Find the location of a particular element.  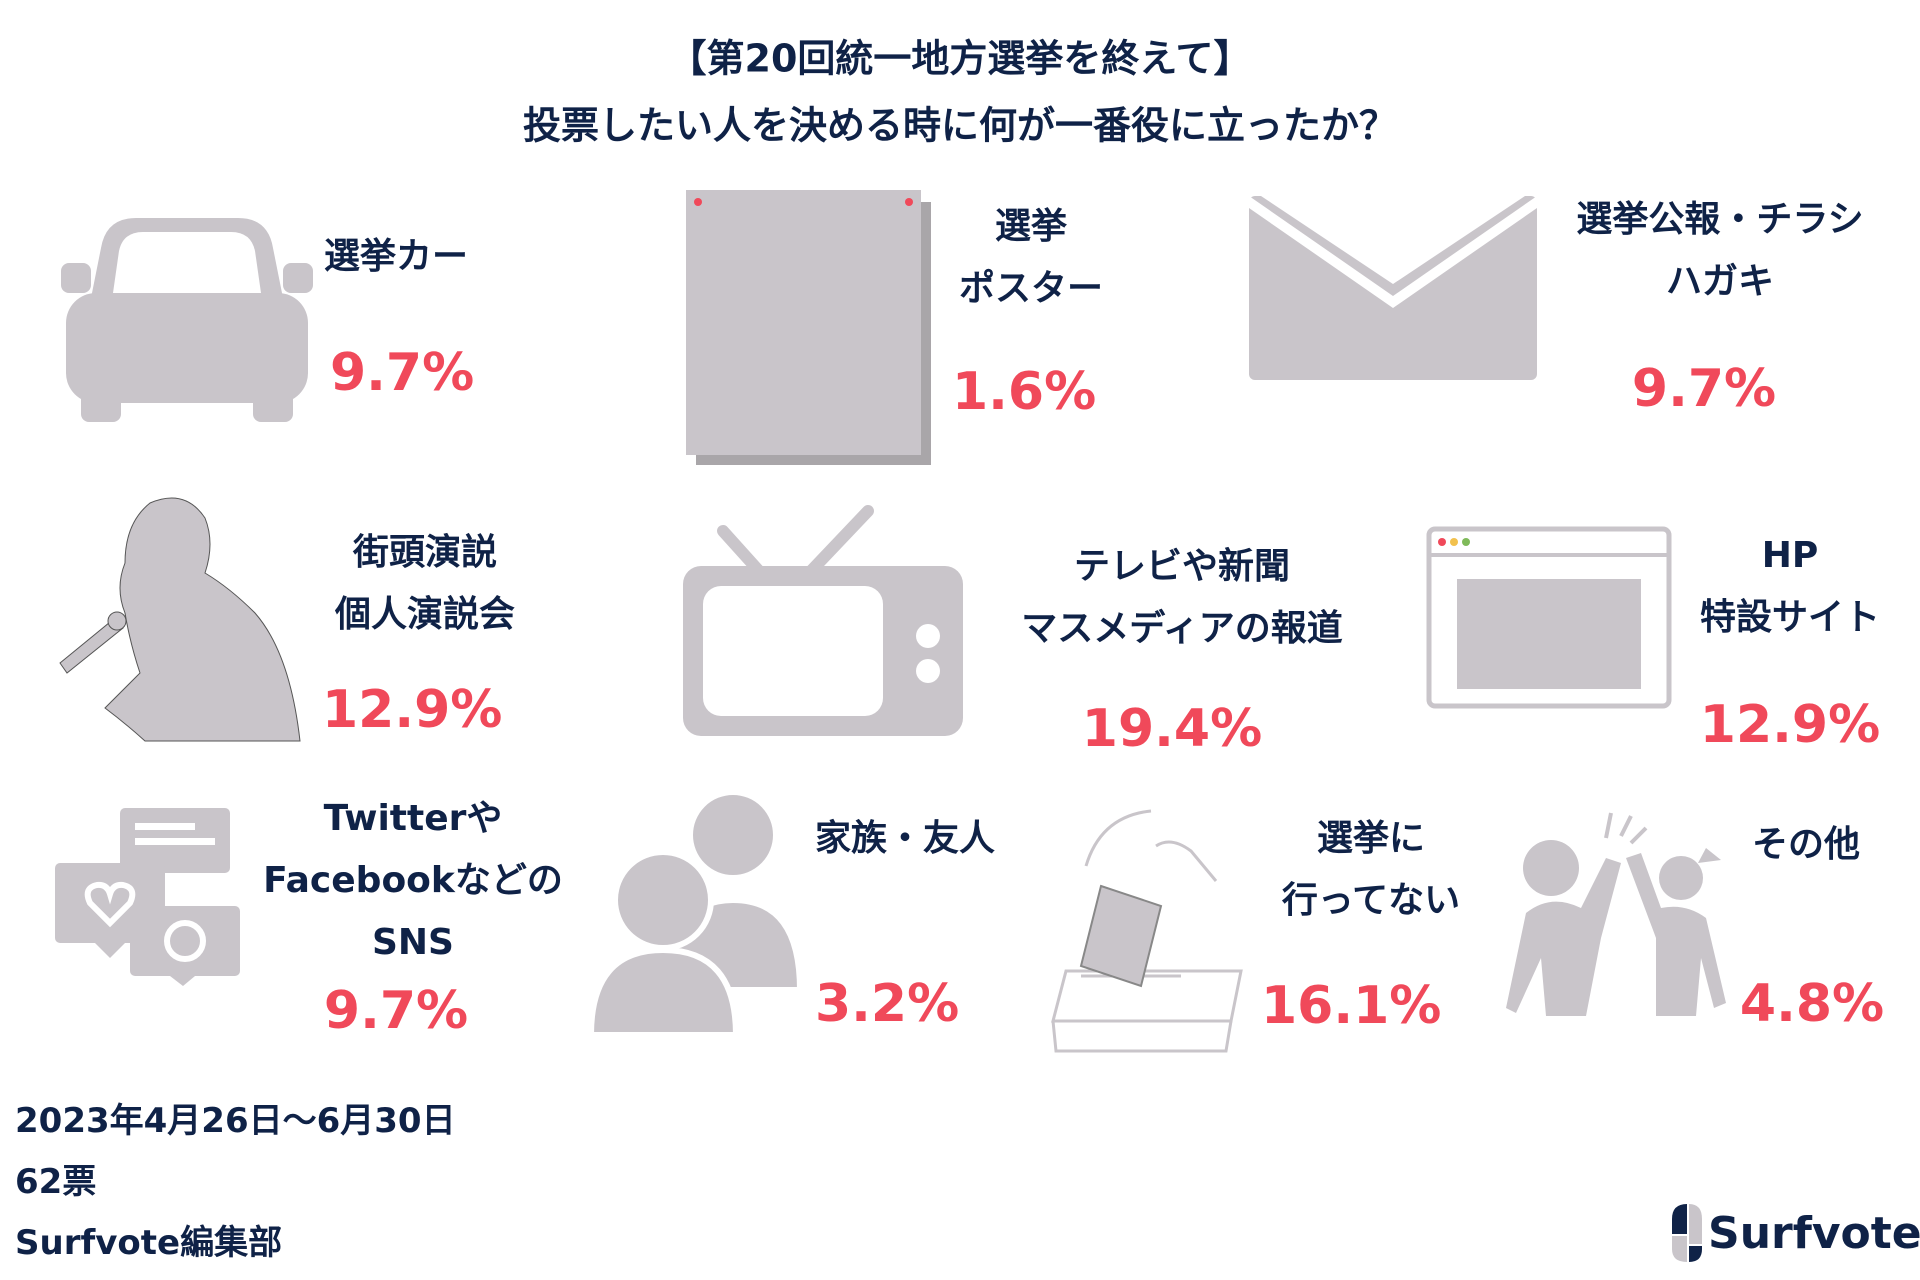

item-label: テレビや新聞 マスメディアの報道 is located at coordinates (1182, 597).